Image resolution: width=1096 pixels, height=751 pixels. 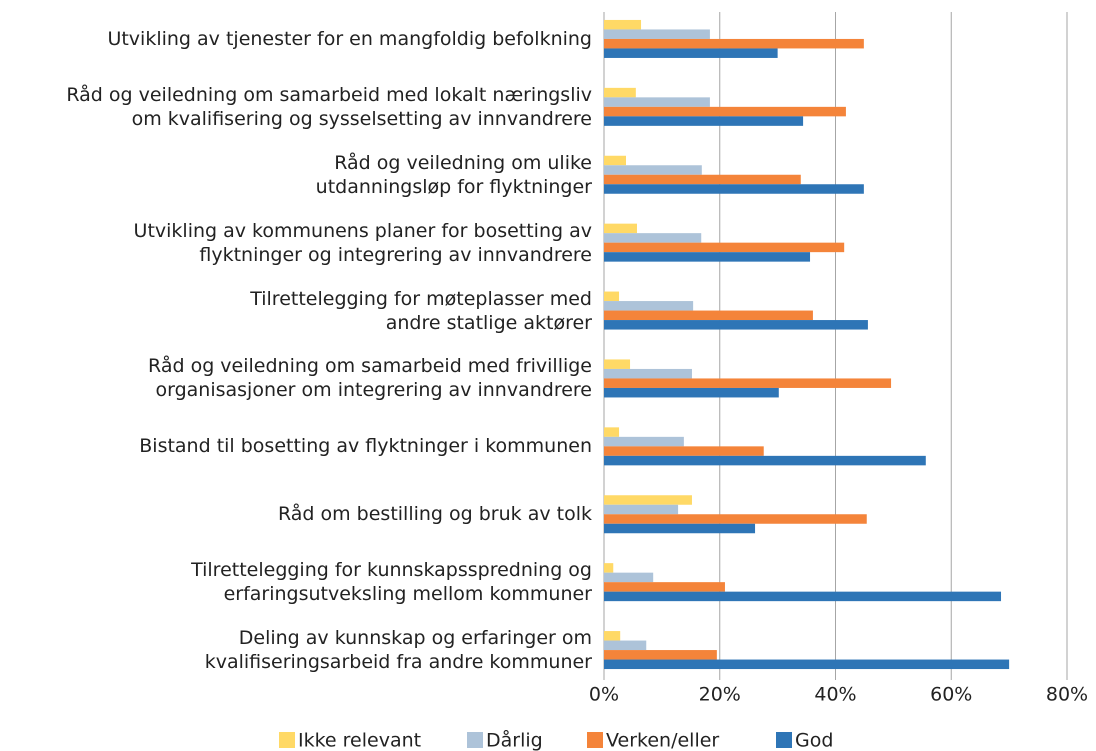 I want to click on x-tick-label: 60%, so click(x=951, y=695).